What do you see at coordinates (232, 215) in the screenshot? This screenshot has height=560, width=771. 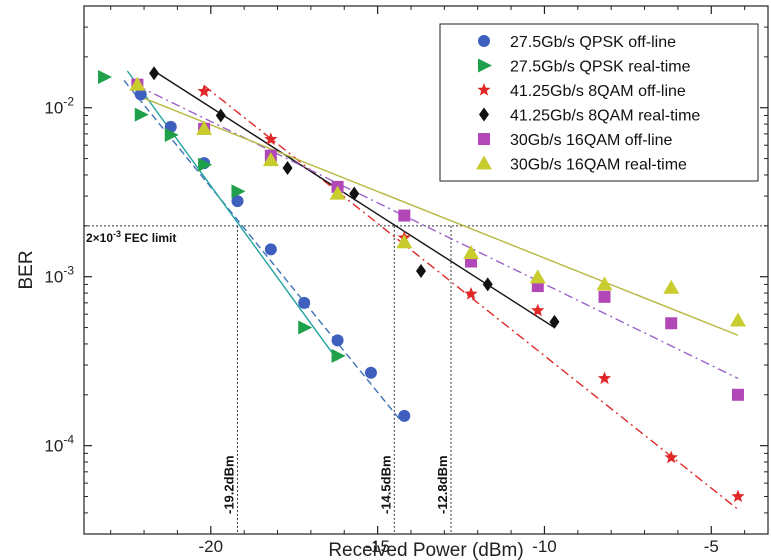 I see `fit-line` at bounding box center [232, 215].